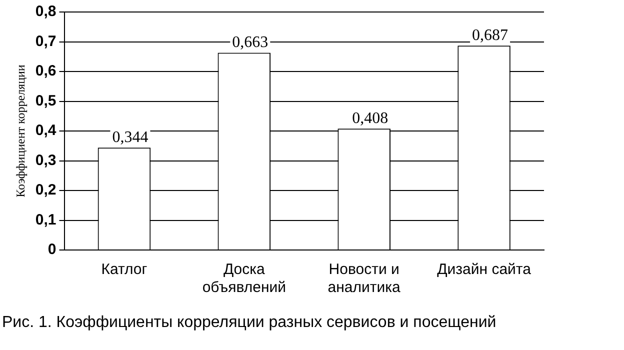 The height and width of the screenshot is (350, 624). Describe the element at coordinates (370, 118) in the screenshot. I see `data-label: 0,408` at that location.